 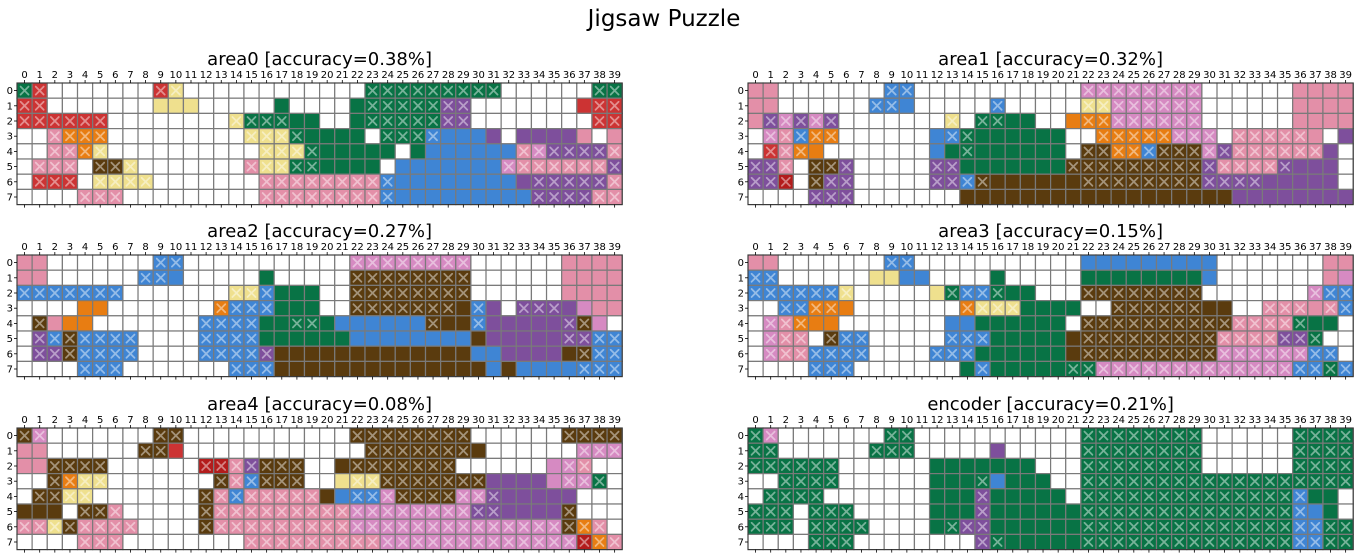 I want to click on x-tick-label: 26, so click(x=418, y=247).